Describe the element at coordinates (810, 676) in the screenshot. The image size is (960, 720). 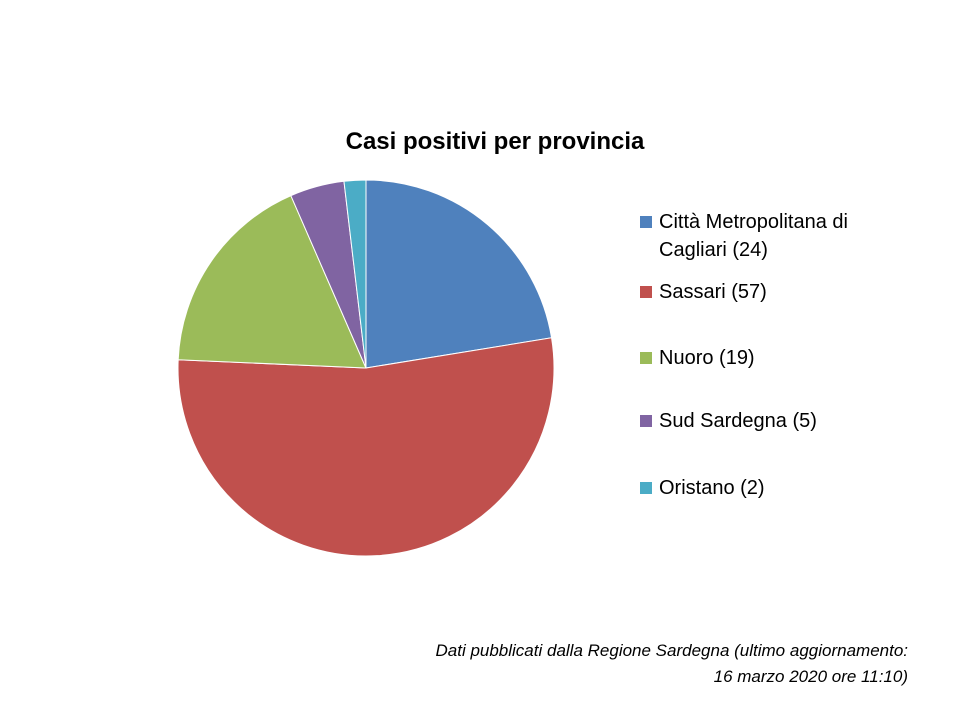
I see `source-note-line-2: 16 marzo 2020 ore 11:10)` at that location.